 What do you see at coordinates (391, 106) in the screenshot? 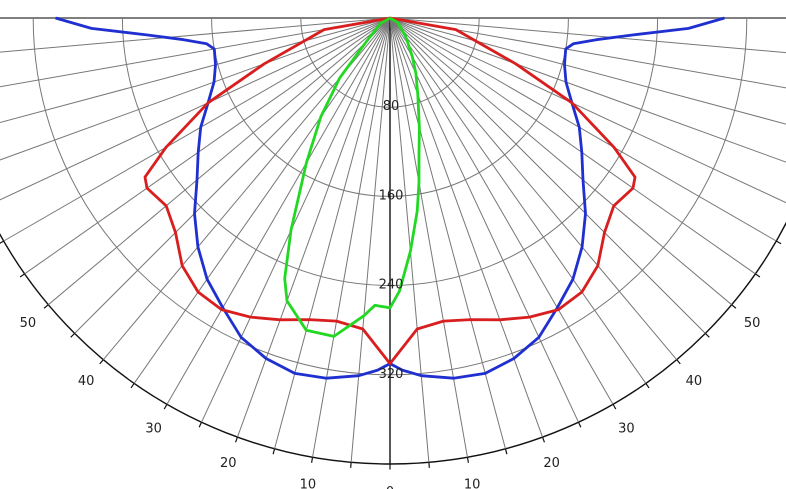
I see `radial-tick-label: 80` at bounding box center [391, 106].